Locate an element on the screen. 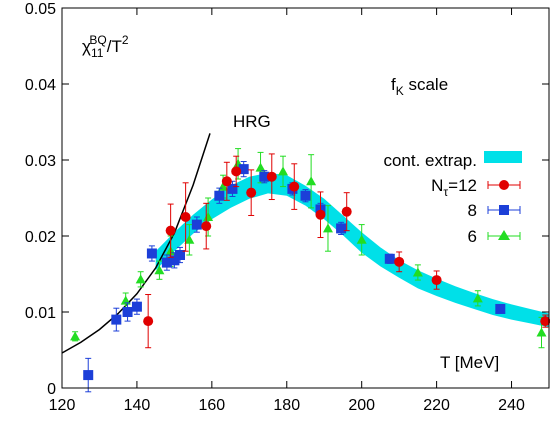 Image resolution: width=550 pixels, height=428 pixels. hrg-curve is located at coordinates (136, 243).